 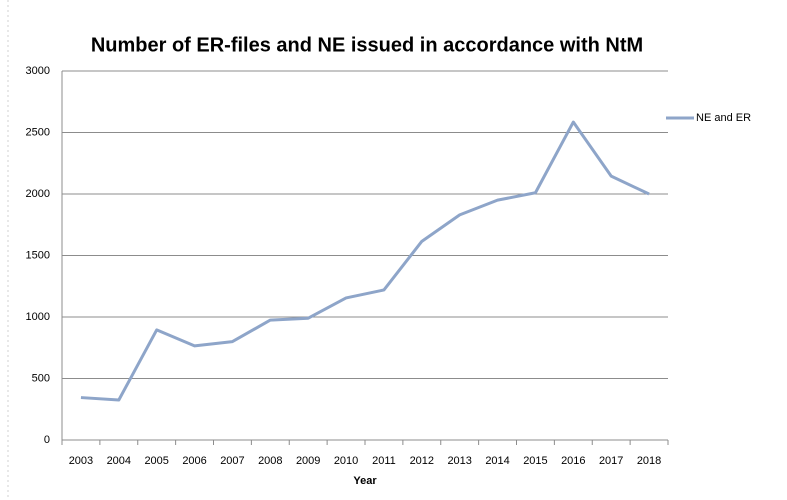 What do you see at coordinates (38, 71) in the screenshot?
I see `y-tick-label: 3000` at bounding box center [38, 71].